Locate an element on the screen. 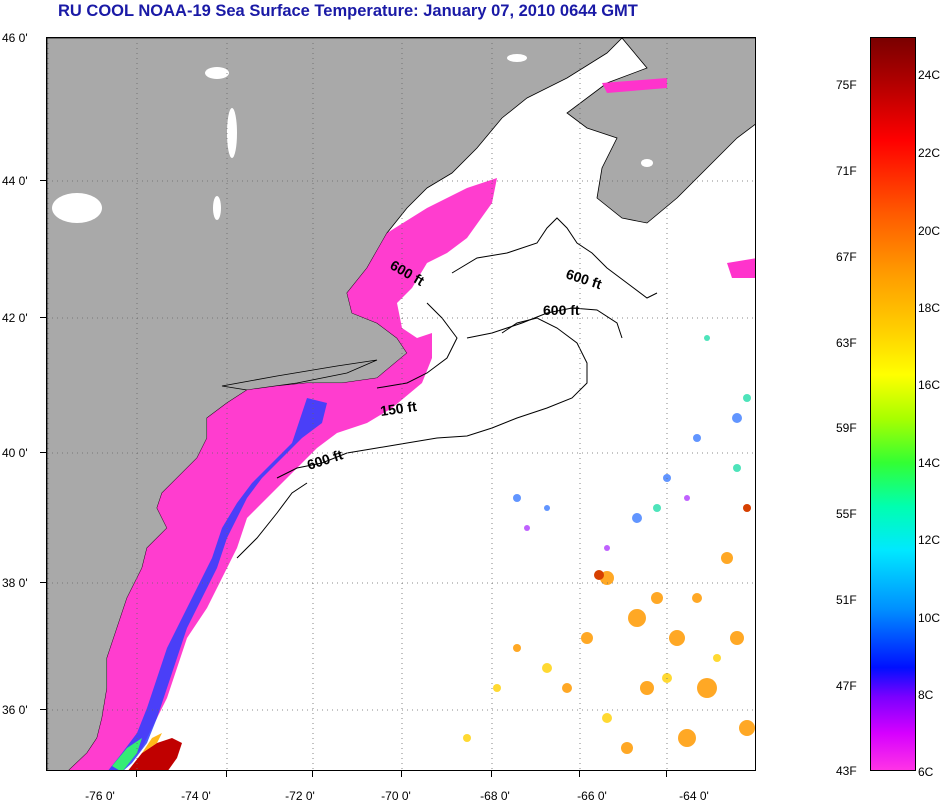  cold-water-patch-north is located at coordinates (634, 85).